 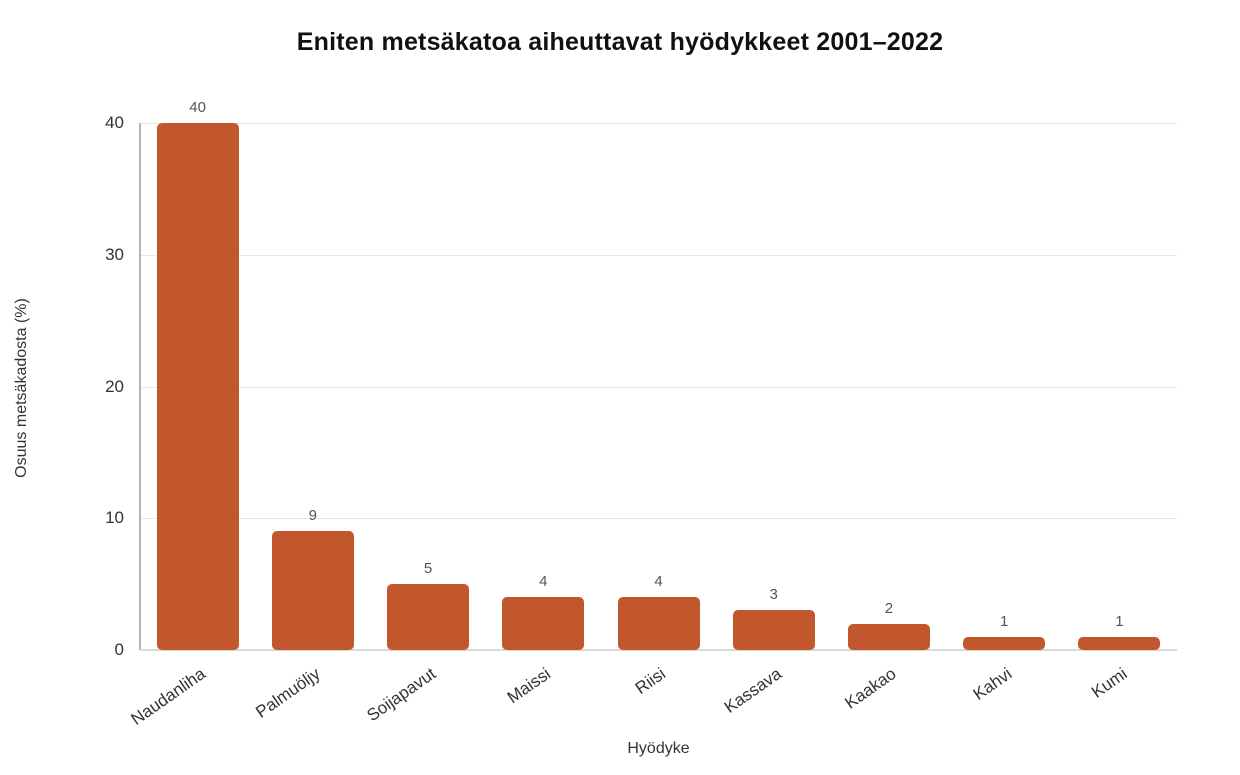 I want to click on bar-palmuöljy, so click(x=312, y=590).